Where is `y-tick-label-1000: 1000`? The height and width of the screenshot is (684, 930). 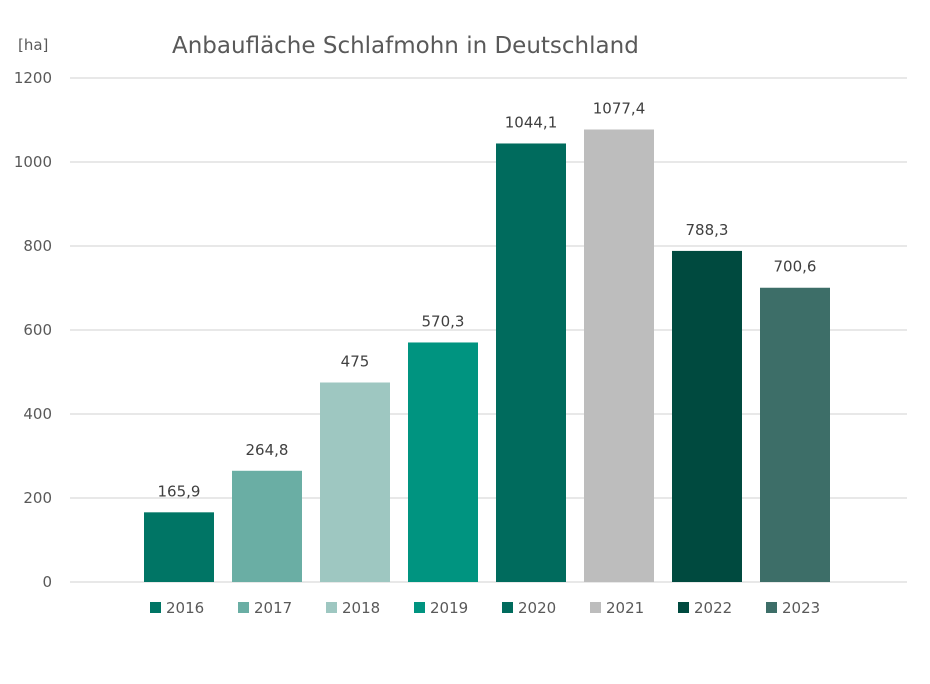 y-tick-label-1000: 1000 is located at coordinates (33, 162).